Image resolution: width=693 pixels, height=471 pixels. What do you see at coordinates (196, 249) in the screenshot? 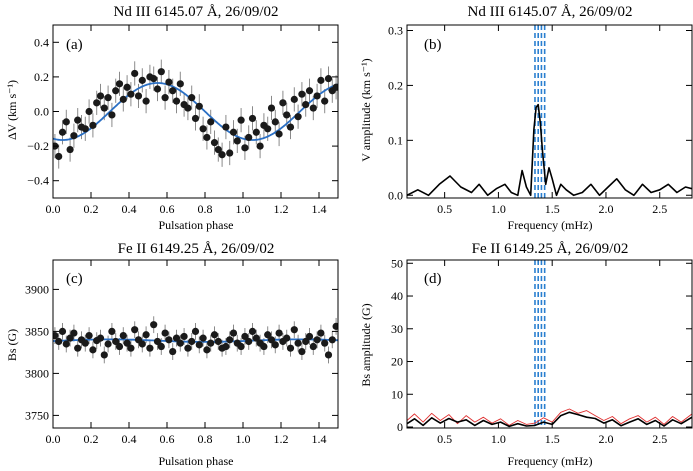
I see `panel-c-title: Fe II 6149.25 Å, 26/09/02` at bounding box center [196, 249].